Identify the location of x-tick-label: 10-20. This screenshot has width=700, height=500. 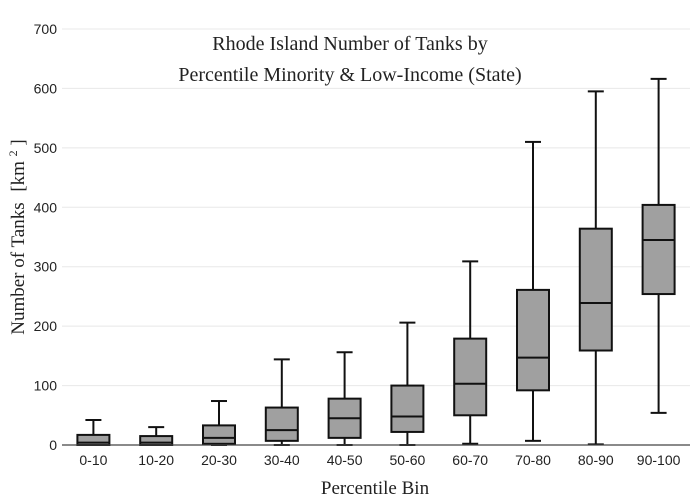
(156, 460).